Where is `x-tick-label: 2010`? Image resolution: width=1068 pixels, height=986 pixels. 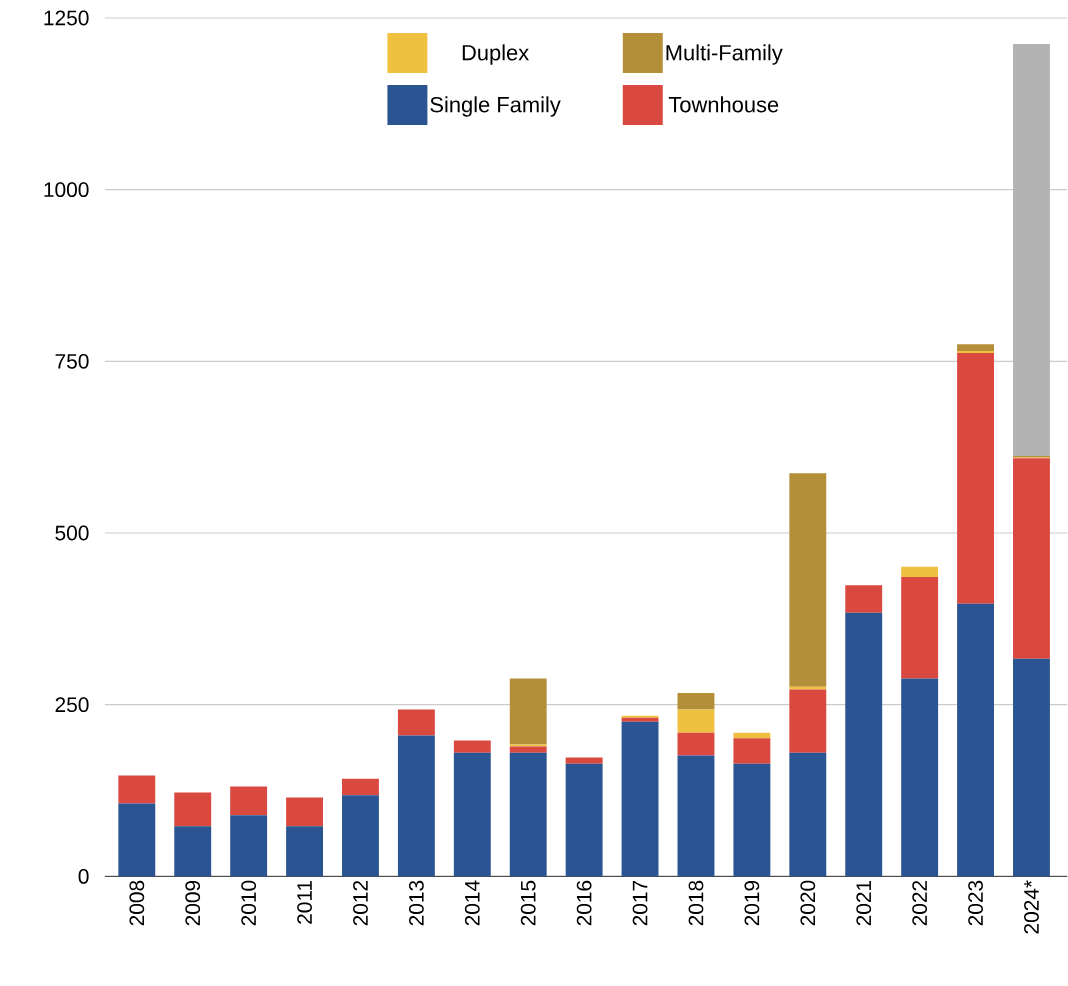 x-tick-label: 2010 is located at coordinates (249, 903).